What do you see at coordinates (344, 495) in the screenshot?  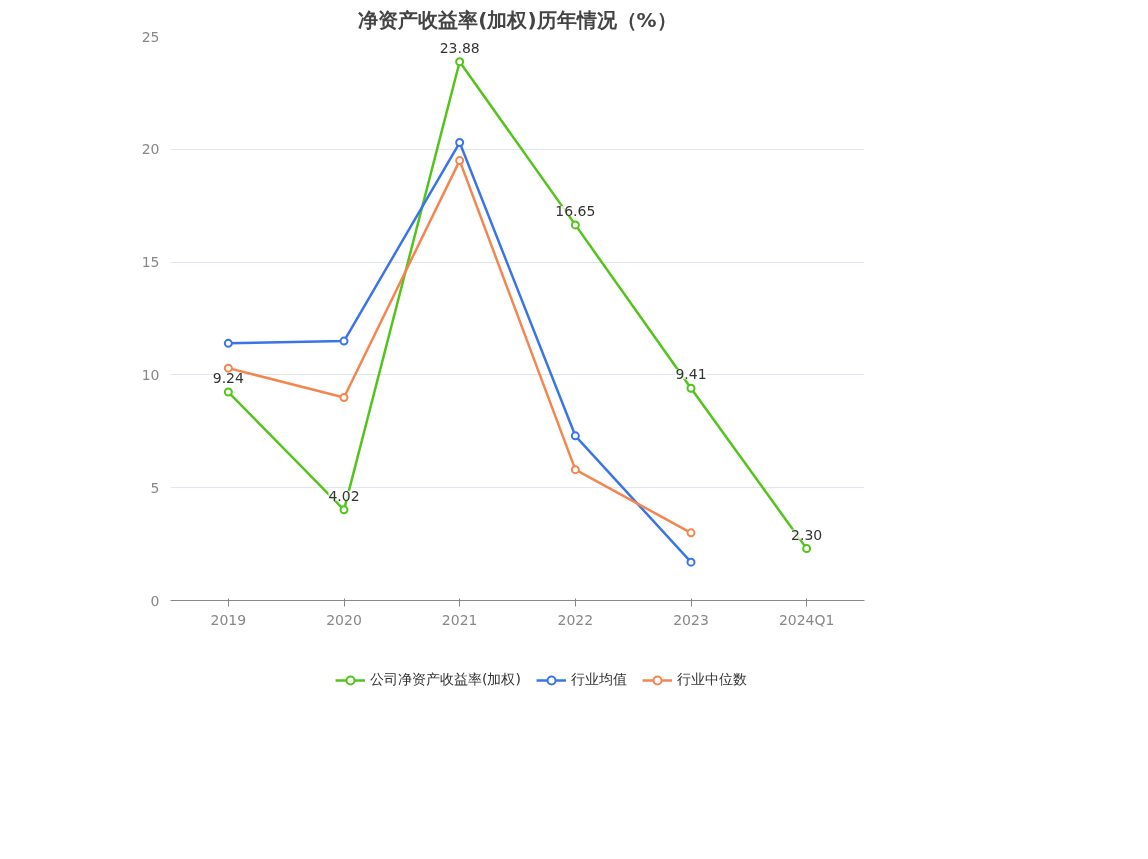 I see `data-label: 4.02` at bounding box center [344, 495].